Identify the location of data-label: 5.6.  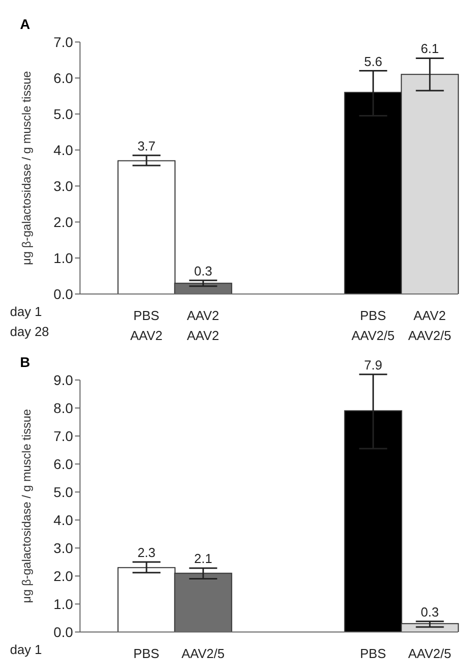
(373, 61).